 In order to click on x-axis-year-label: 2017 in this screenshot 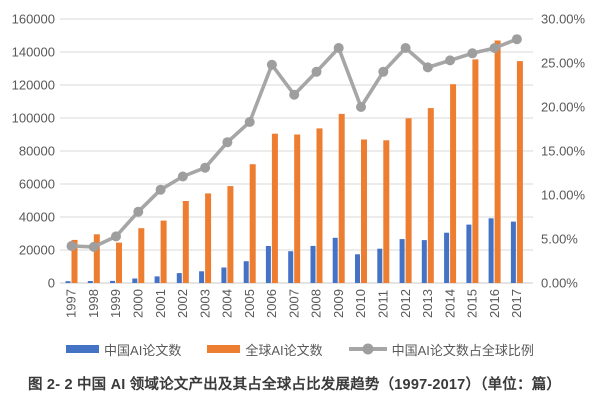, I will do `click(516, 303)`.